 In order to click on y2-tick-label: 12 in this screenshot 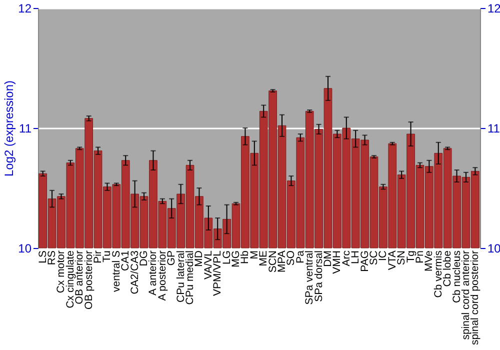, I will do `click(494, 9)`.